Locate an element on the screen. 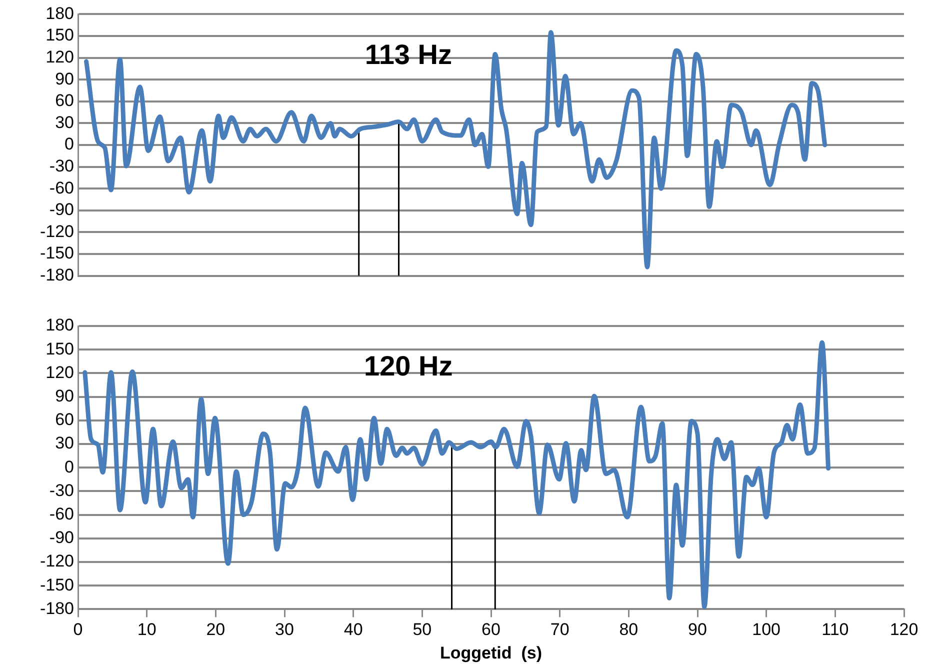  x-tick-label: 70 is located at coordinates (560, 630).